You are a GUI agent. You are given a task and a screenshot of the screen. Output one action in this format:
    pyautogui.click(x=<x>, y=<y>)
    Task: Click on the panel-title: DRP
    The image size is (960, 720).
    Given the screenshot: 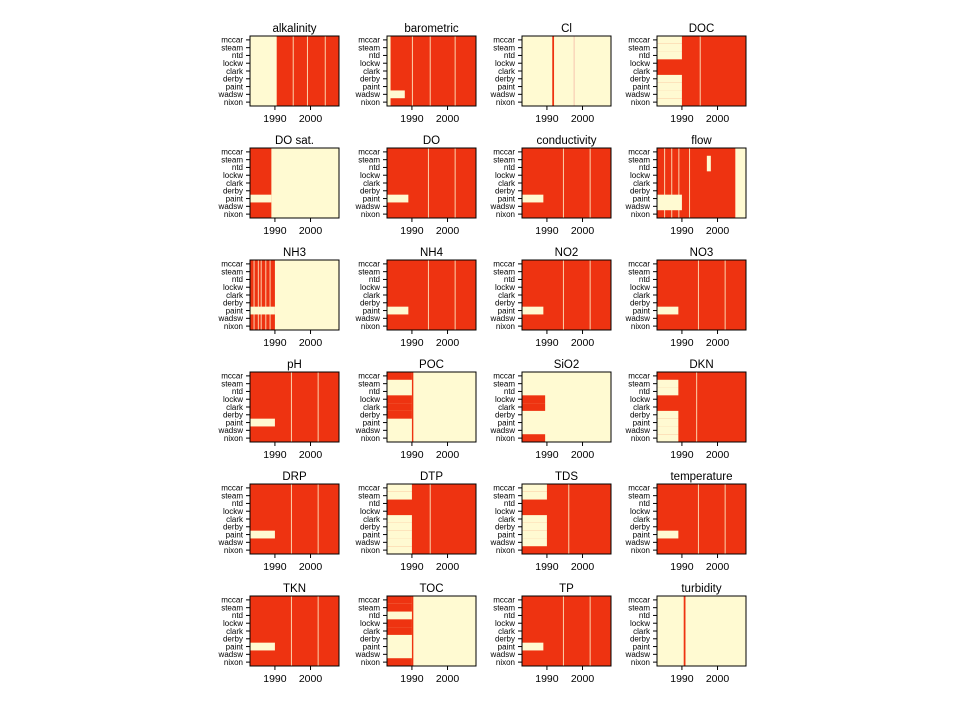 What is the action you would take?
    pyautogui.click(x=294, y=477)
    